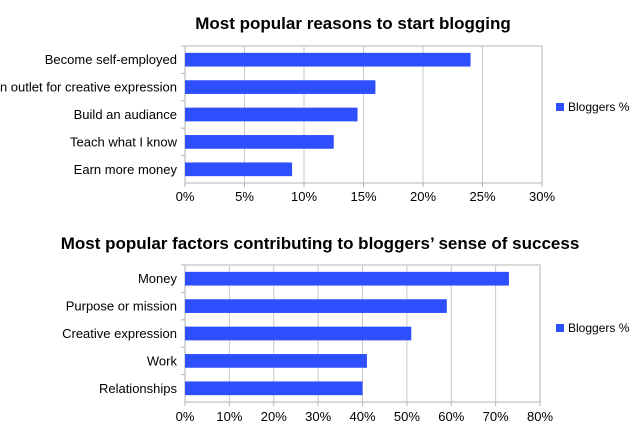 This screenshot has width=640, height=431. I want to click on category-label: Purpose or mission, so click(121, 306).